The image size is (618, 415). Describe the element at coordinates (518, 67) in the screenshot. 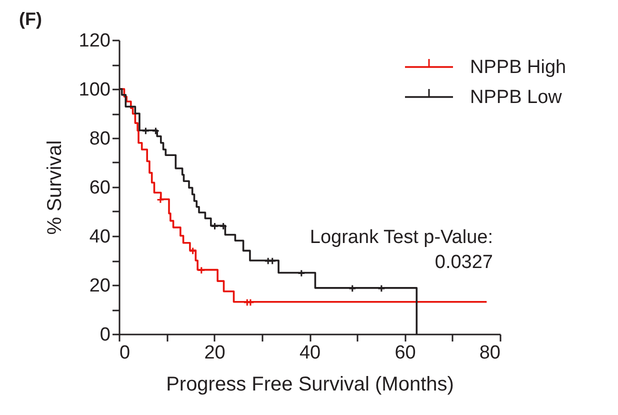

I see `legend-label: NPPB High` at that location.